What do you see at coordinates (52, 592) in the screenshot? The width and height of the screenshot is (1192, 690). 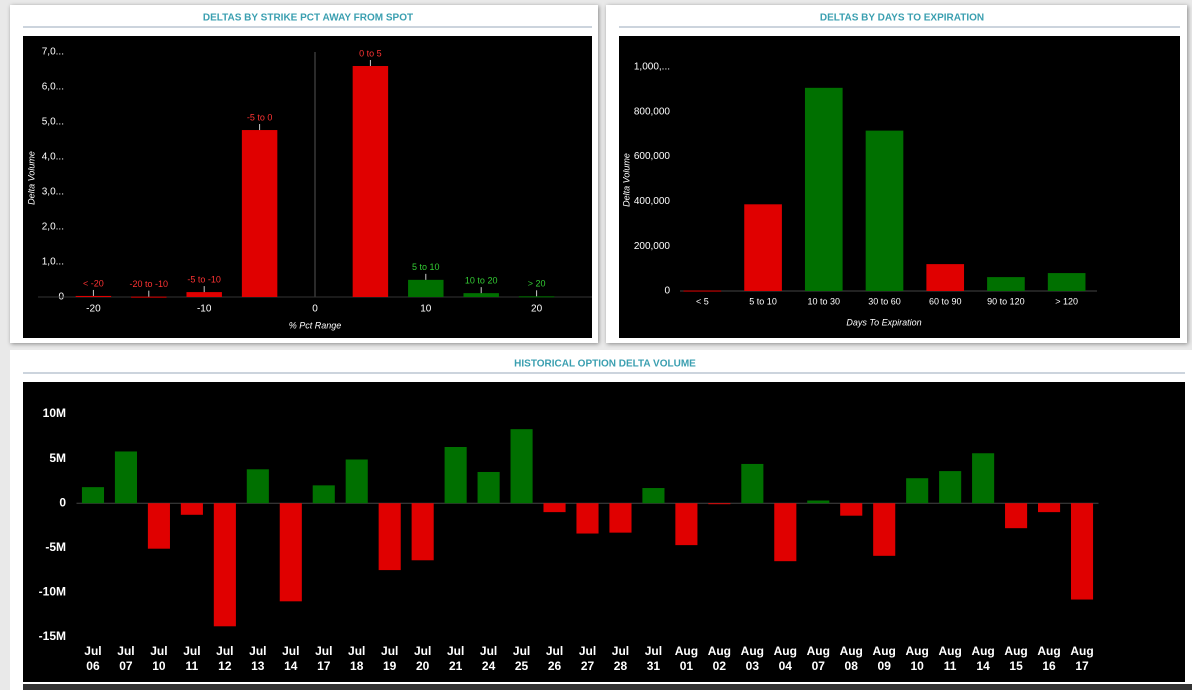 I see `y-tick-label: -10M` at bounding box center [52, 592].